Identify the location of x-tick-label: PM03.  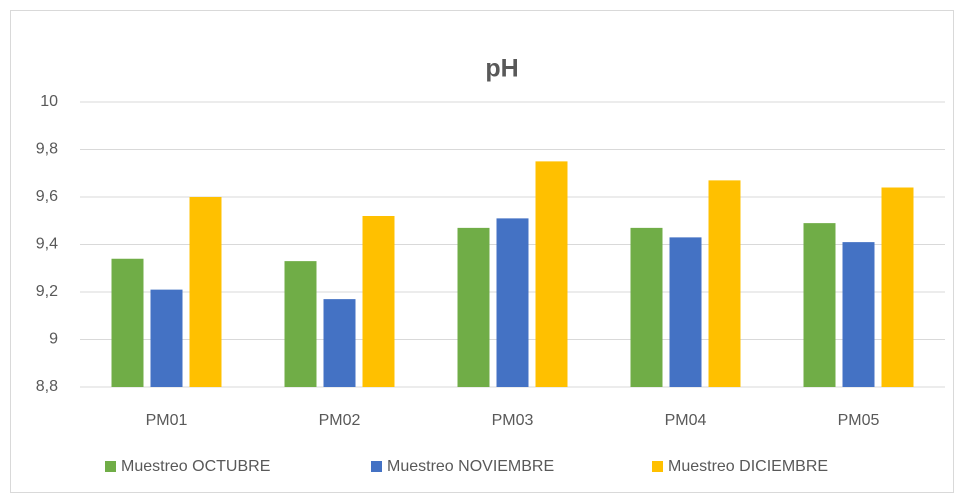
(513, 420).